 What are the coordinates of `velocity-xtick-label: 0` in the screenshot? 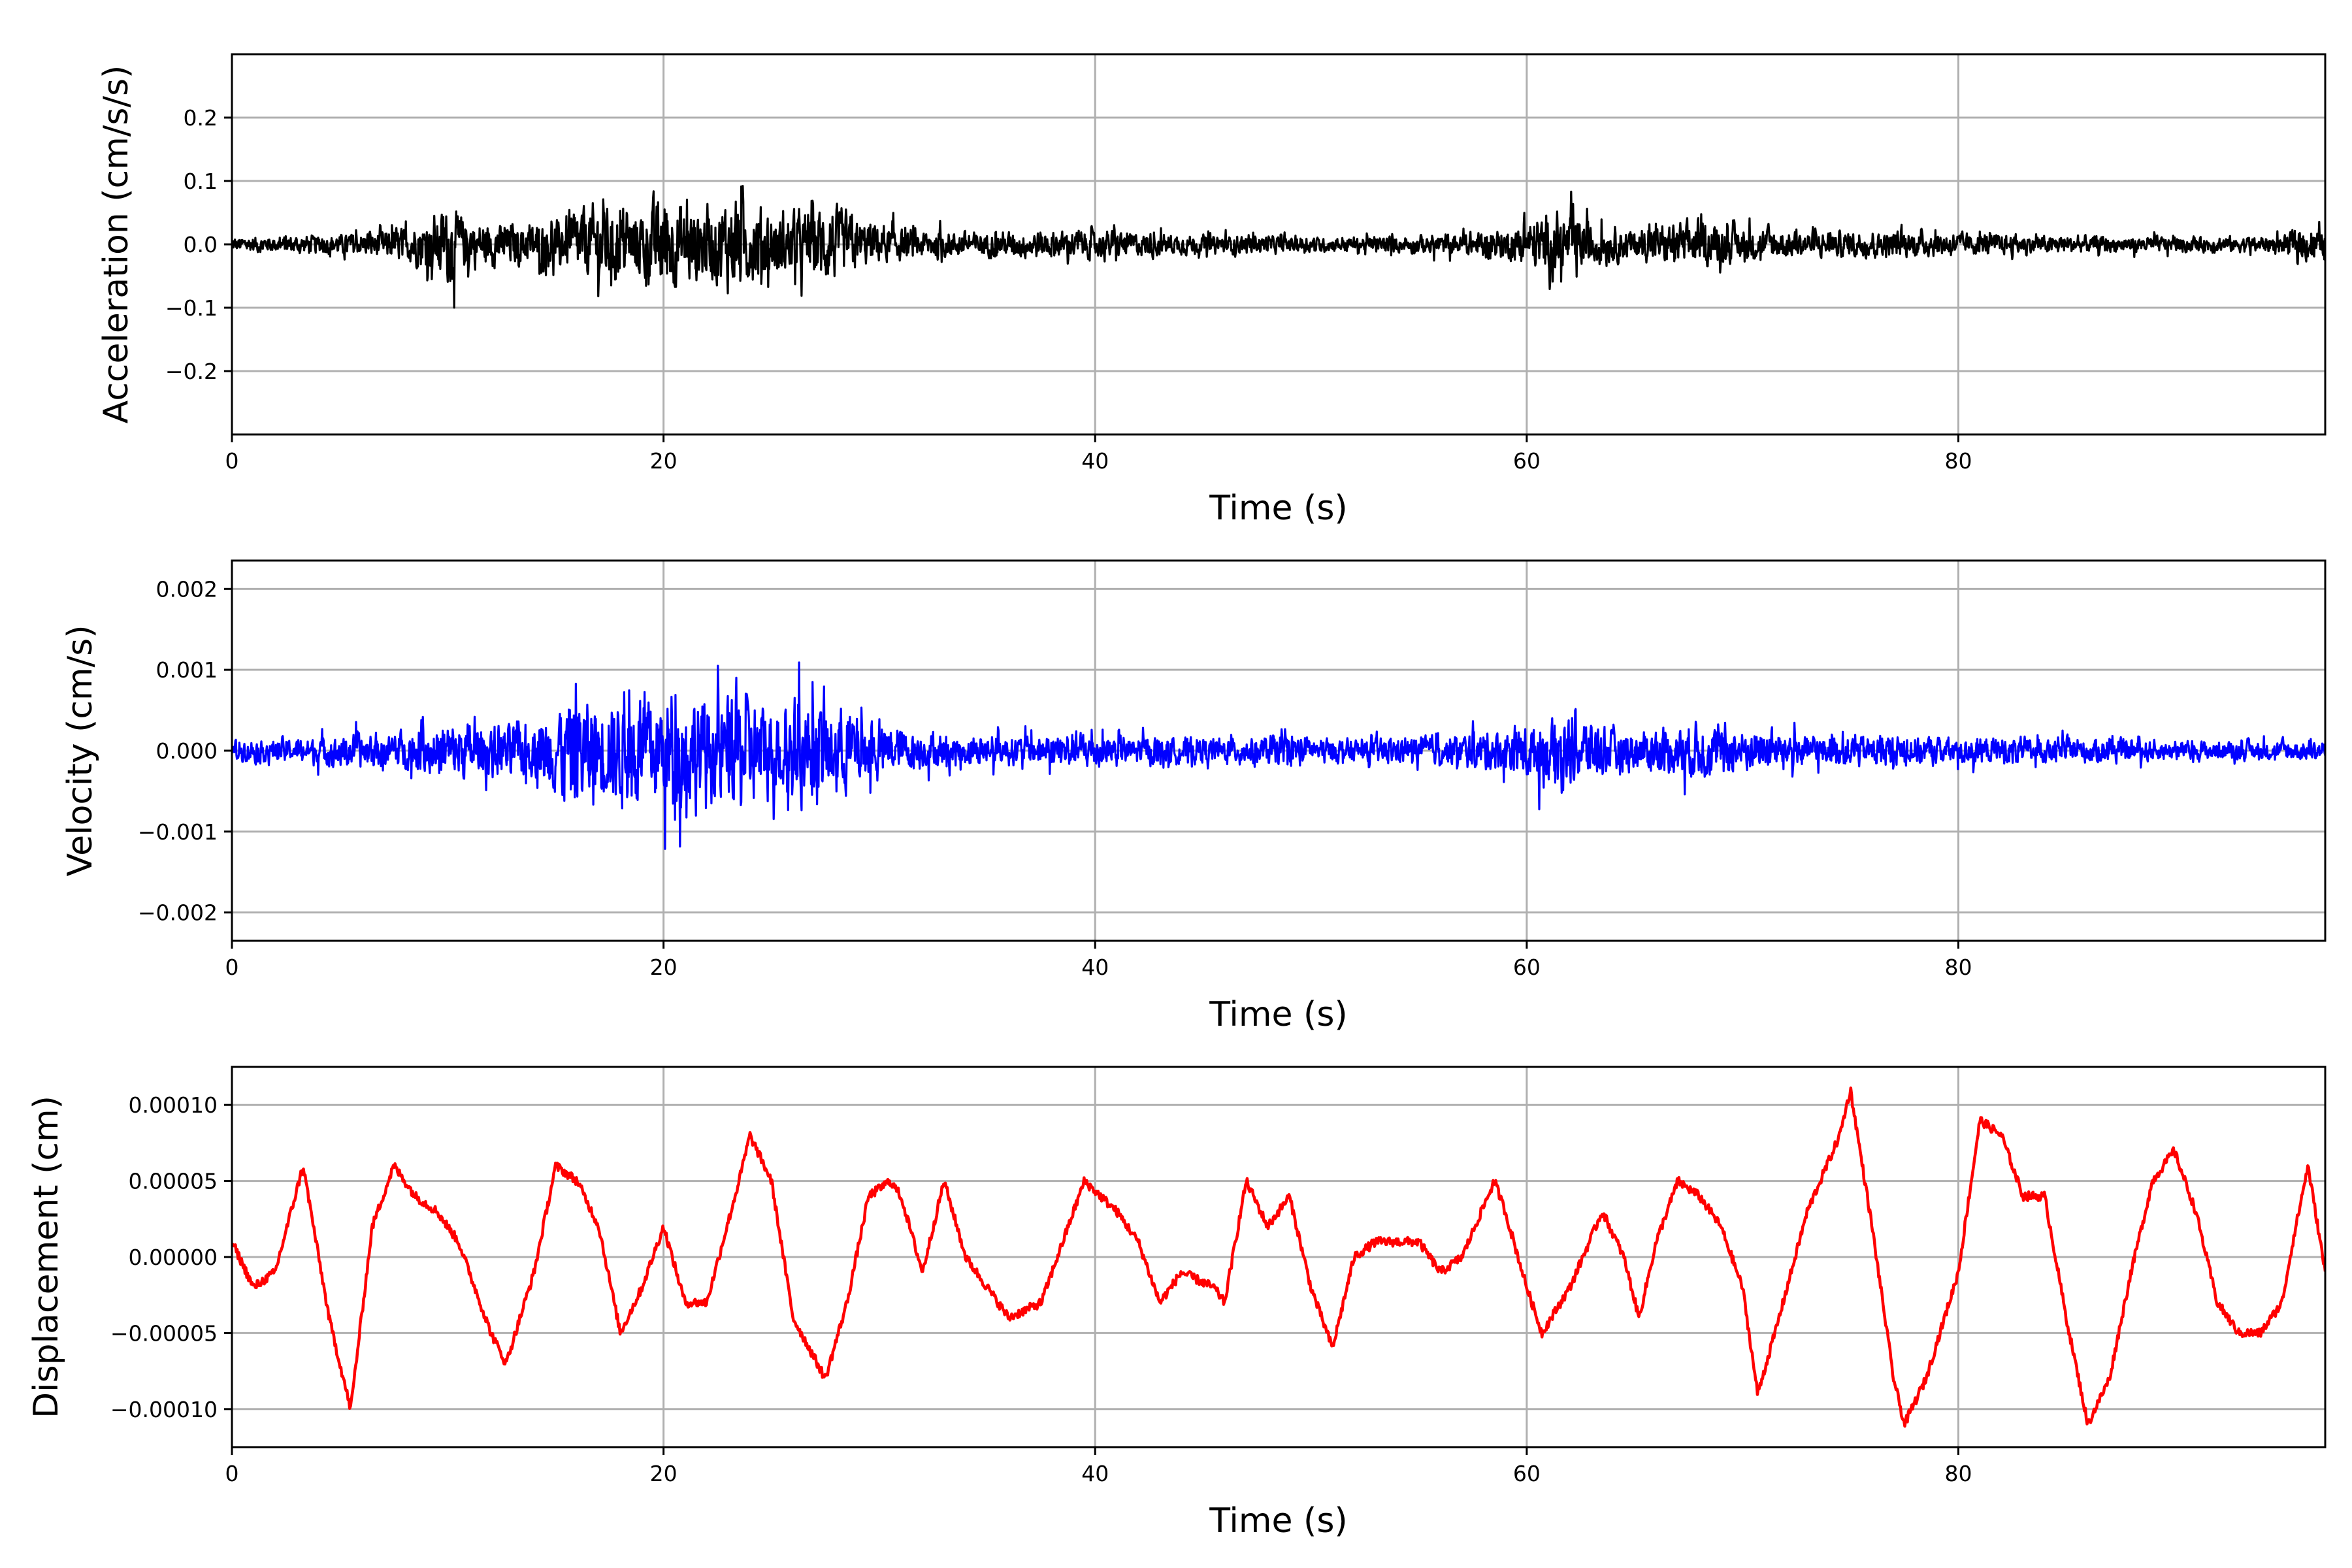 It's located at (232, 967).